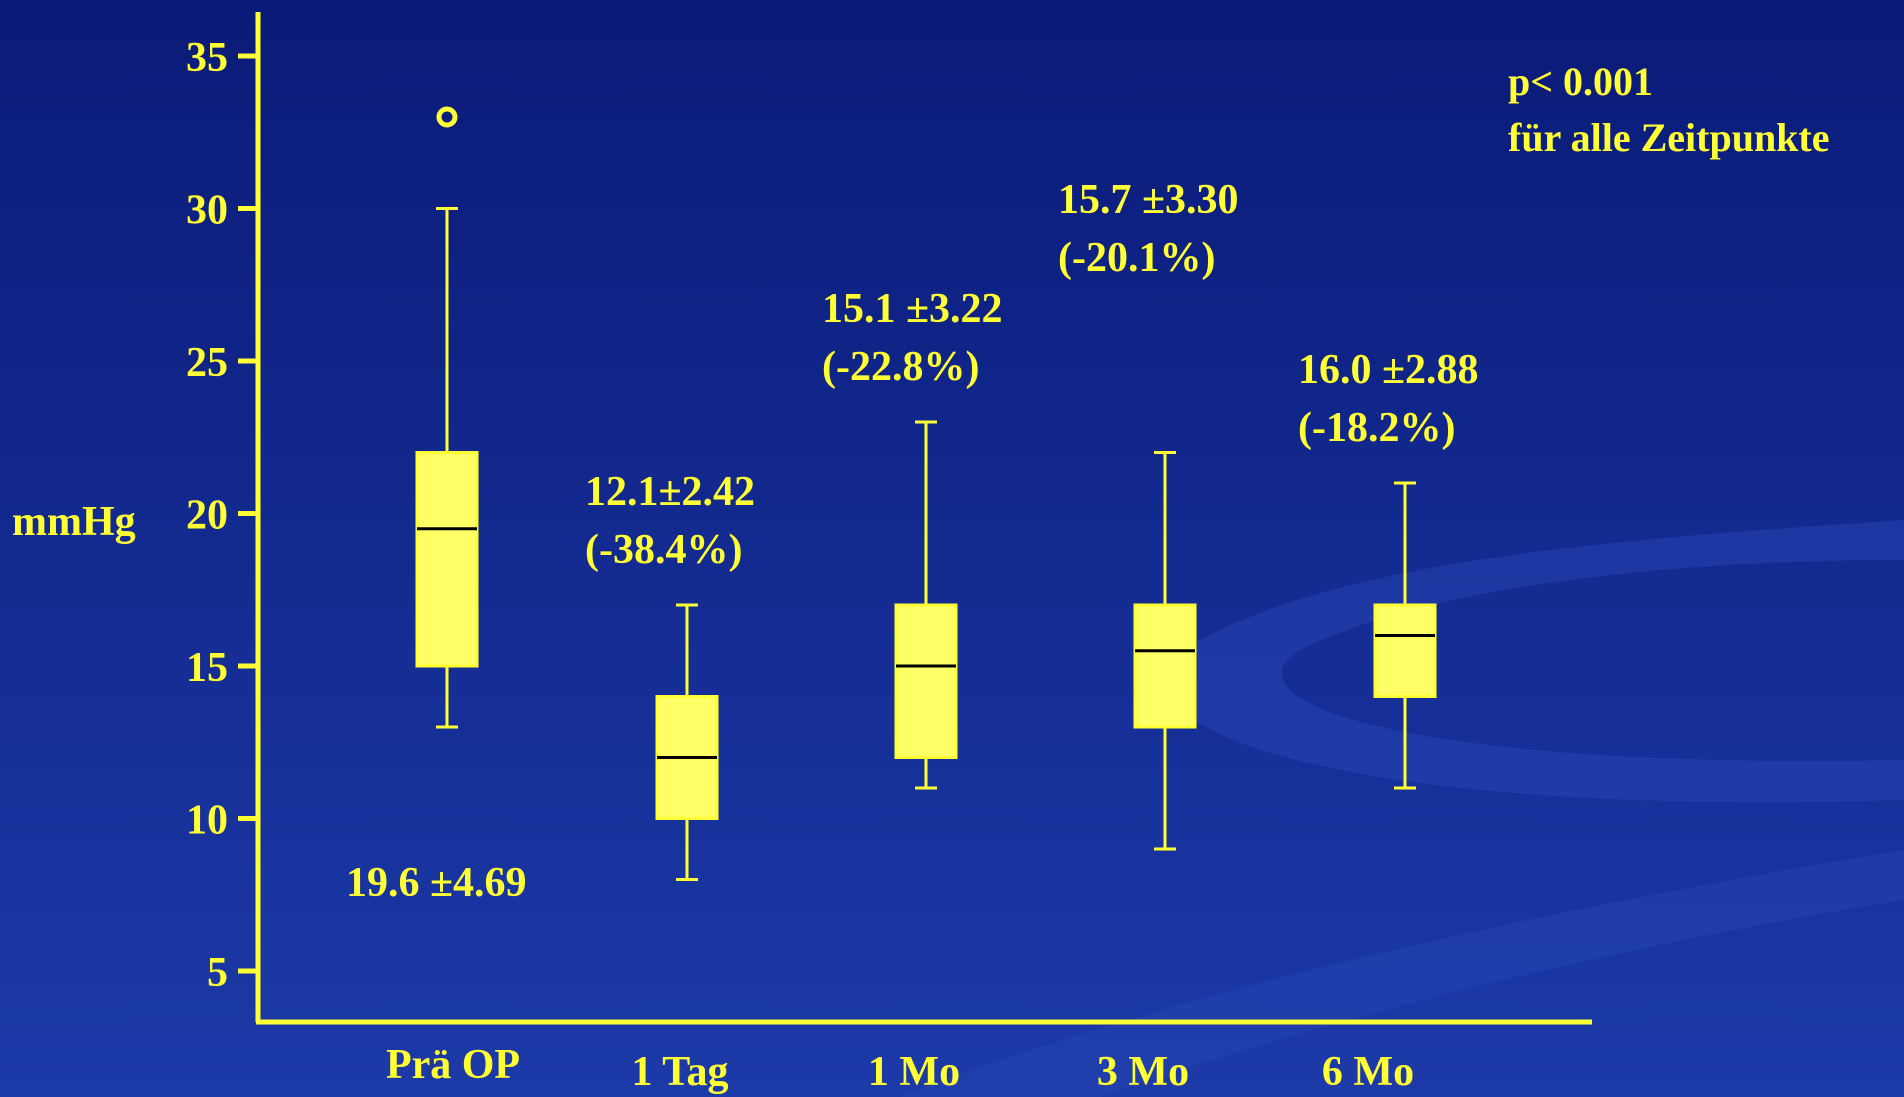  Describe the element at coordinates (453, 1065) in the screenshot. I see `x-tick-label: Prä OP` at that location.